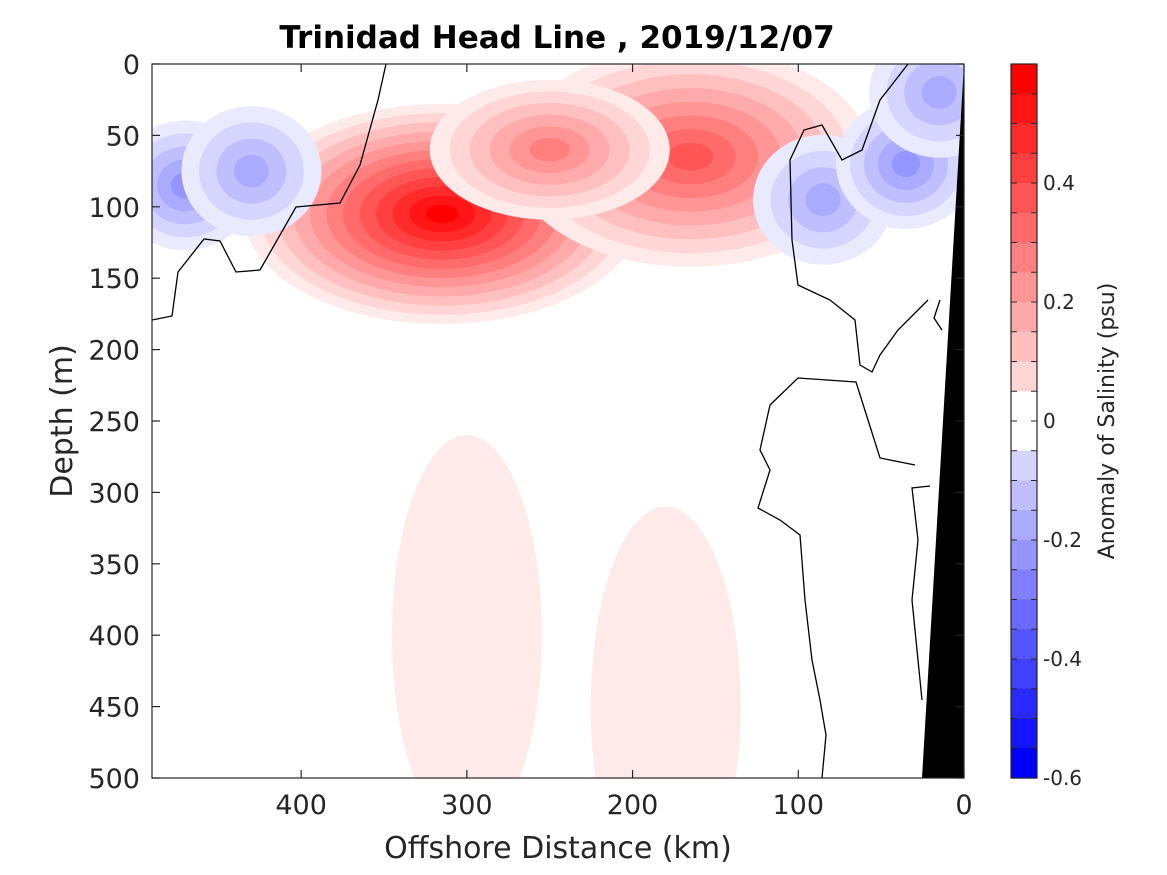 This screenshot has width=1167, height=875. Describe the element at coordinates (1062, 540) in the screenshot. I see `colorbar-tick-label: -0.2` at that location.